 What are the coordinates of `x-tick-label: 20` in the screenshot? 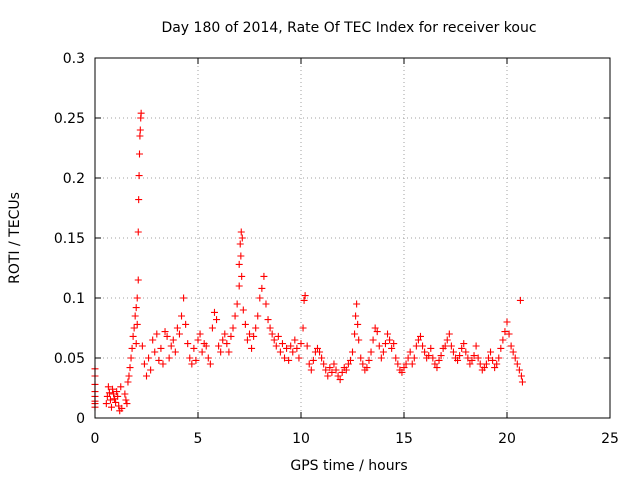 It's located at (507, 439).